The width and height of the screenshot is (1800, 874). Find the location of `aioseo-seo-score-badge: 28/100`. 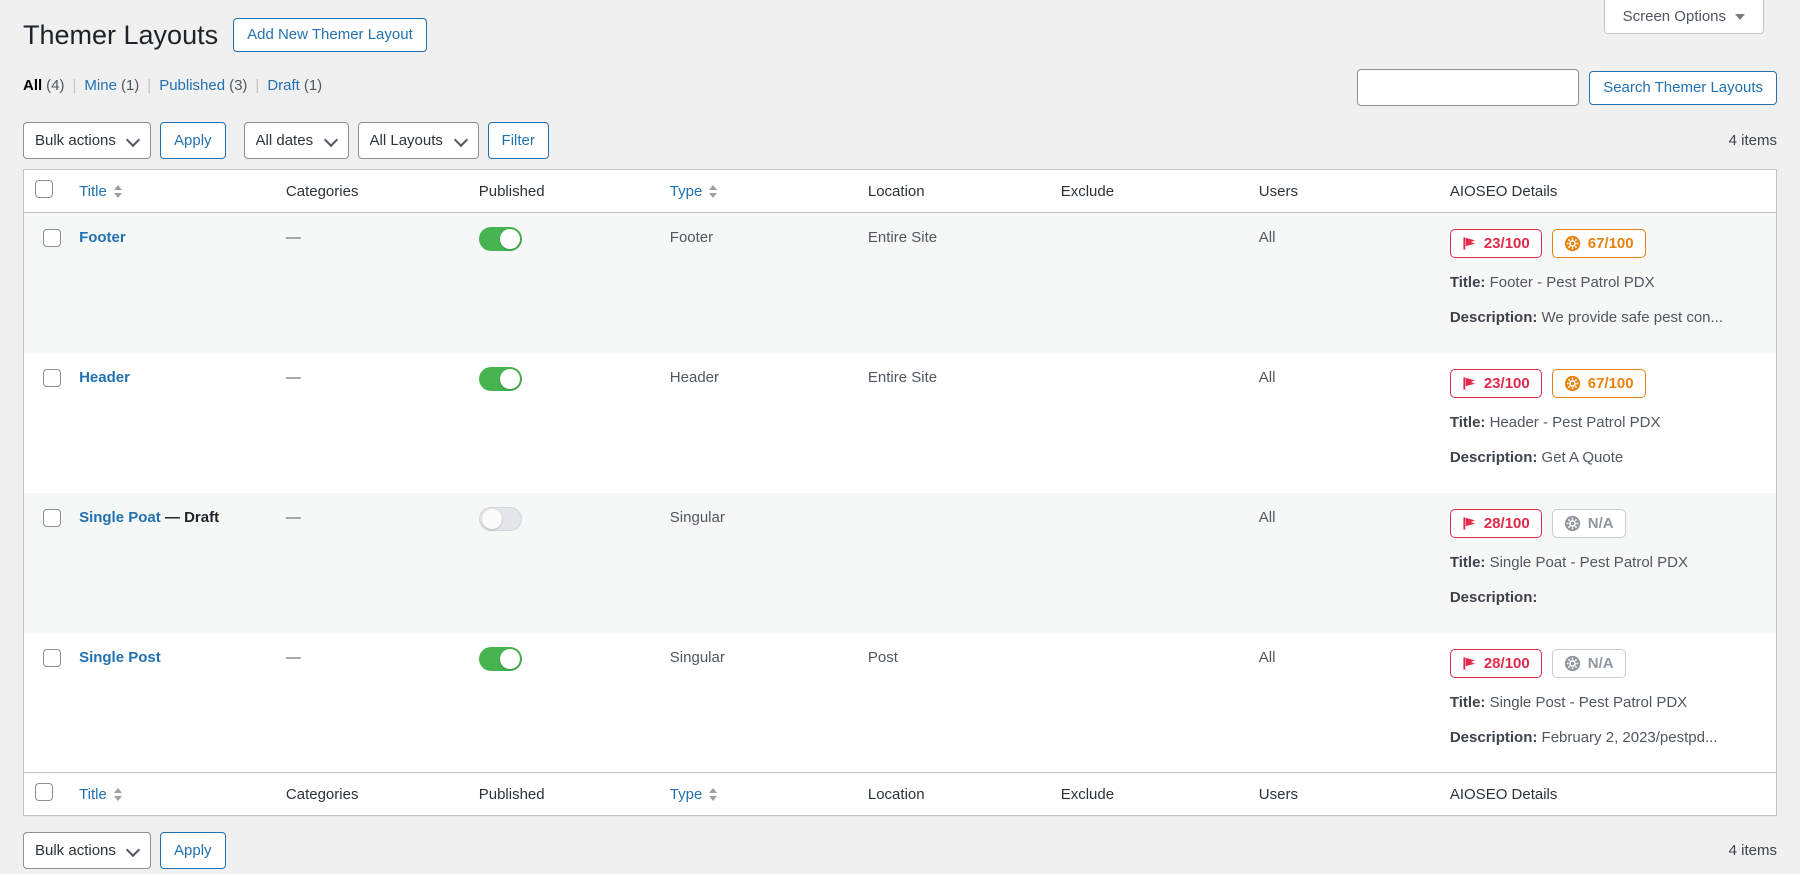

aioseo-seo-score-badge: 28/100 is located at coordinates (1495, 663).